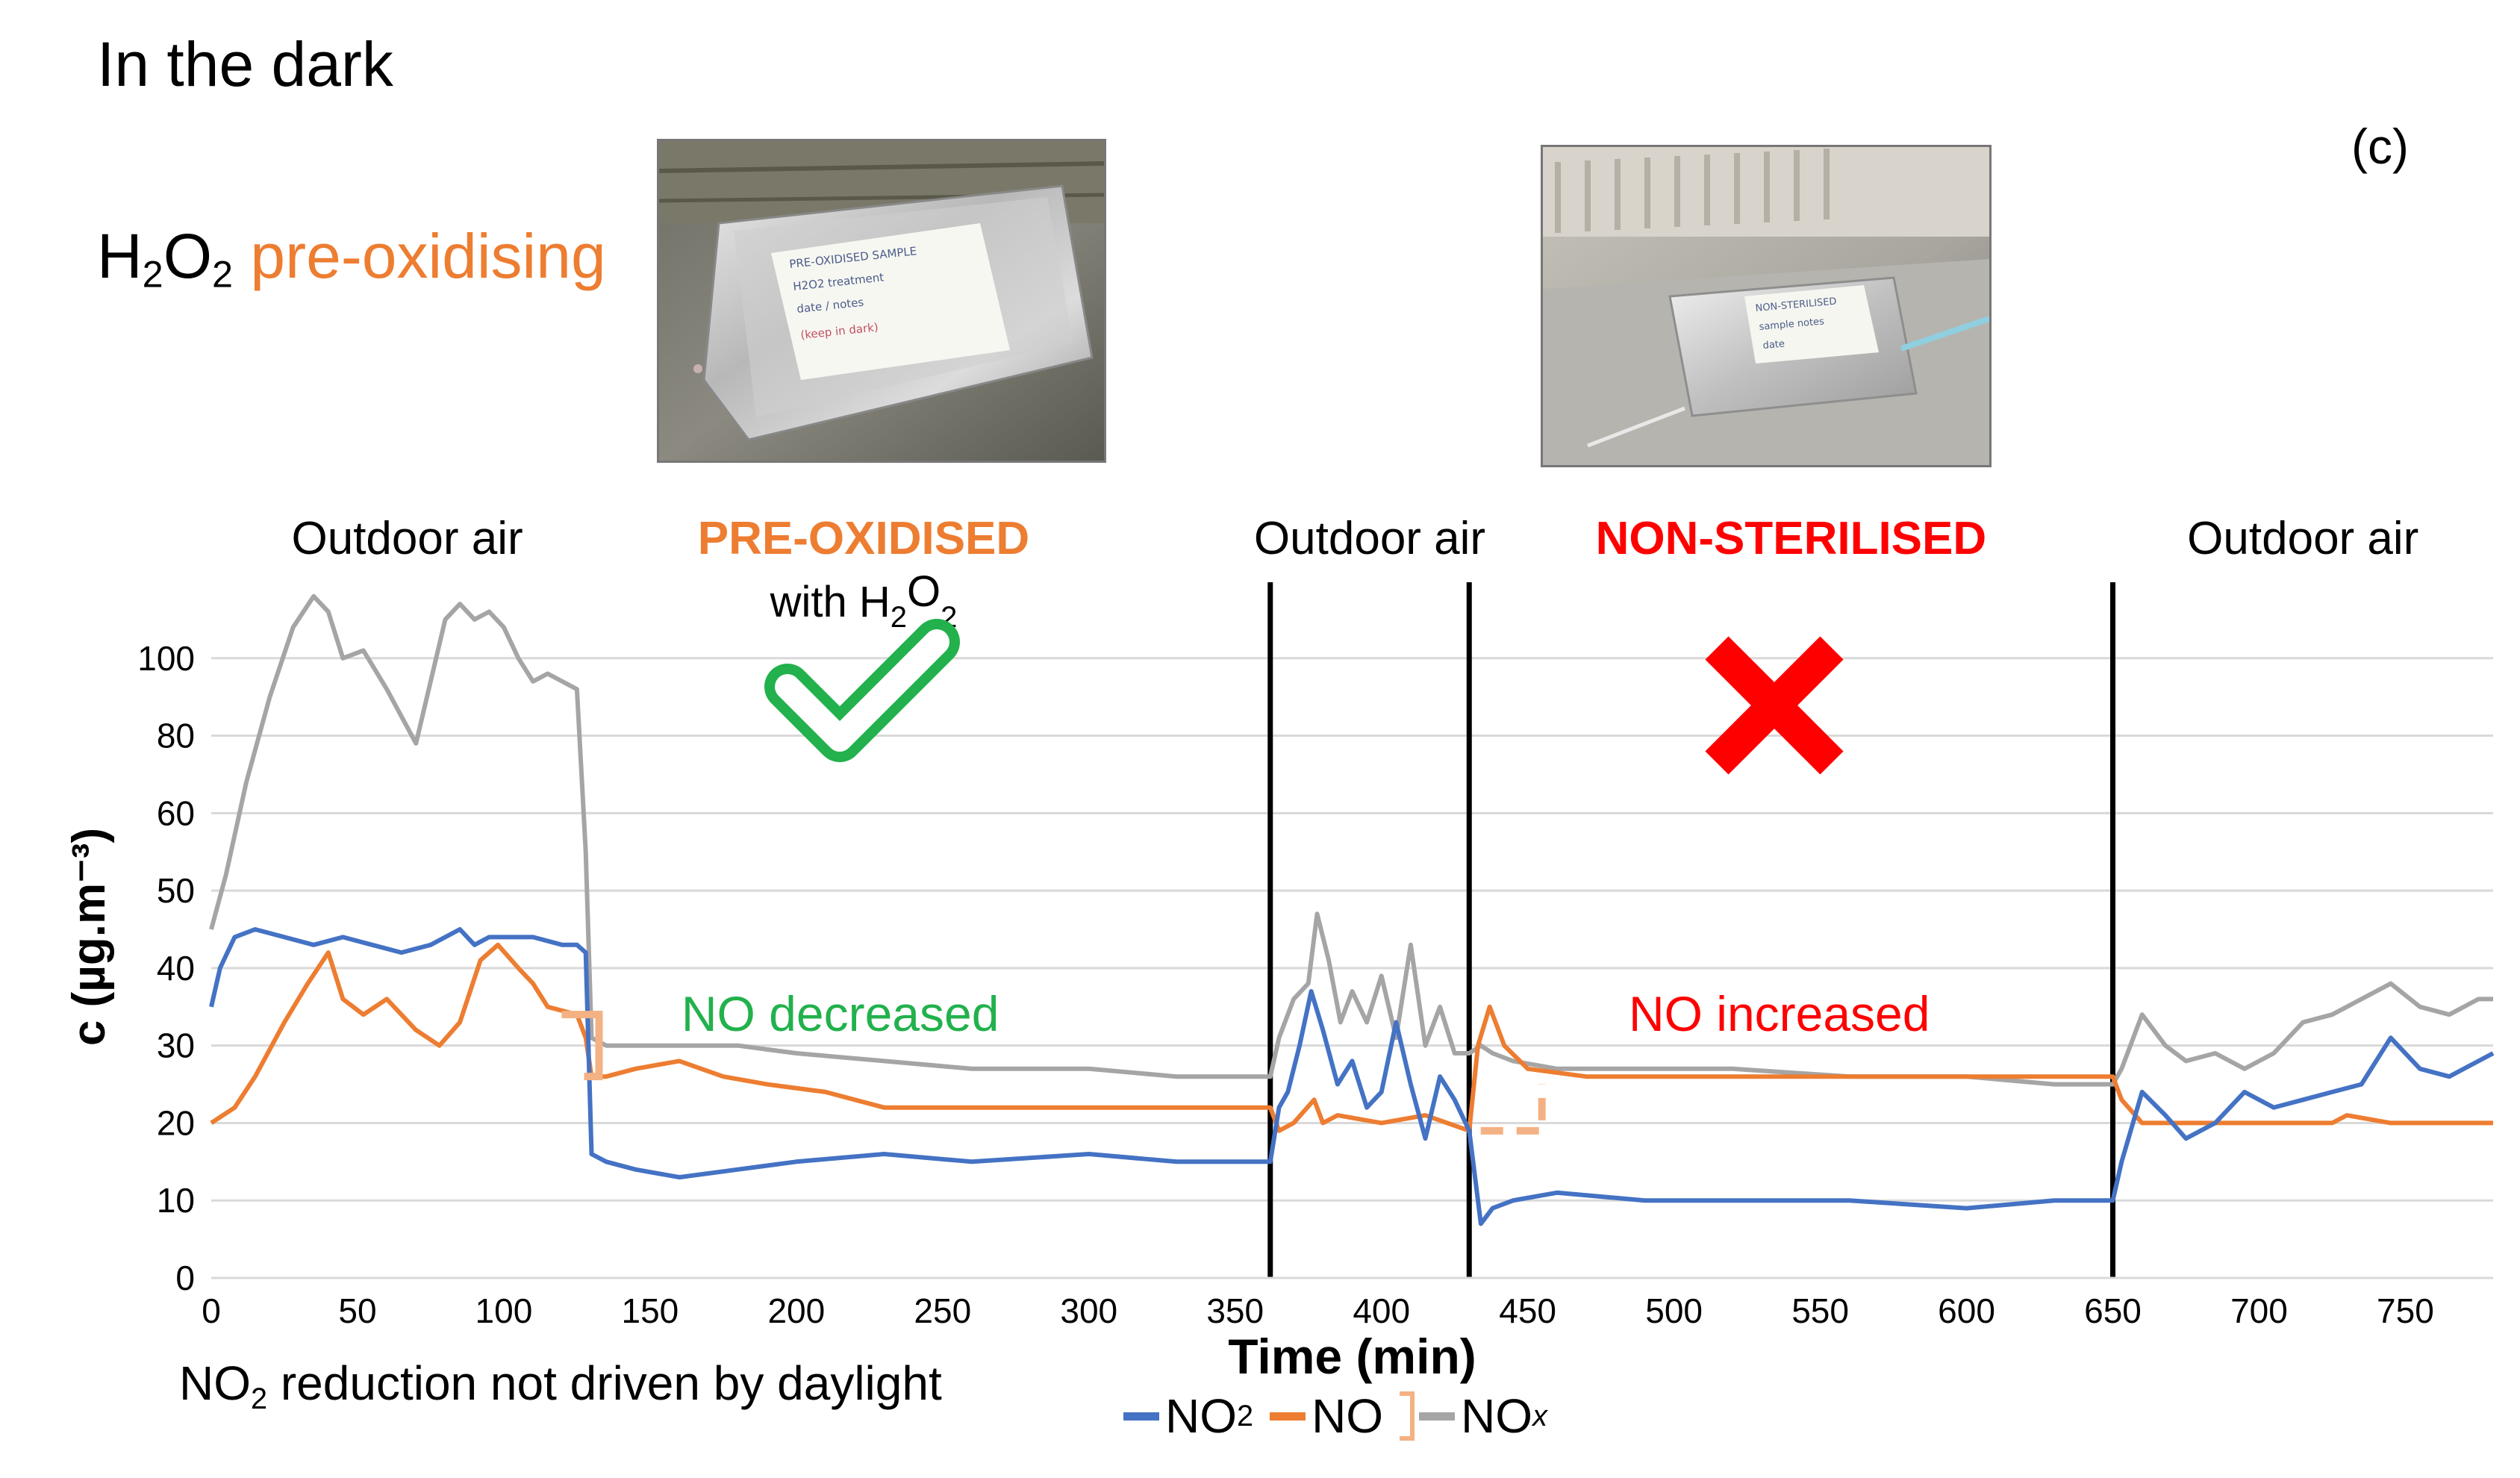  I want to click on x-axis-title: Time (min), so click(1352, 1356).